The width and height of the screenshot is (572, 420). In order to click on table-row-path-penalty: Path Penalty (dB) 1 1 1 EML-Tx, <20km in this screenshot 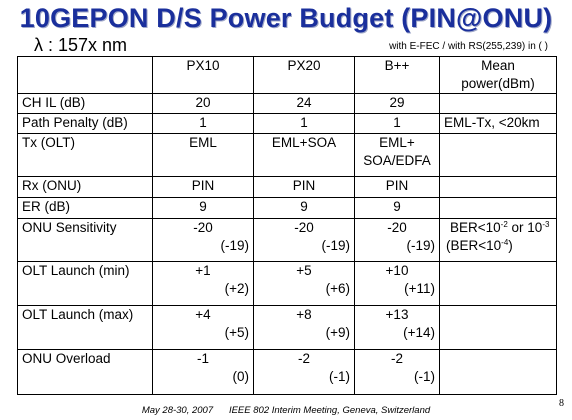, I will do `click(287, 123)`.